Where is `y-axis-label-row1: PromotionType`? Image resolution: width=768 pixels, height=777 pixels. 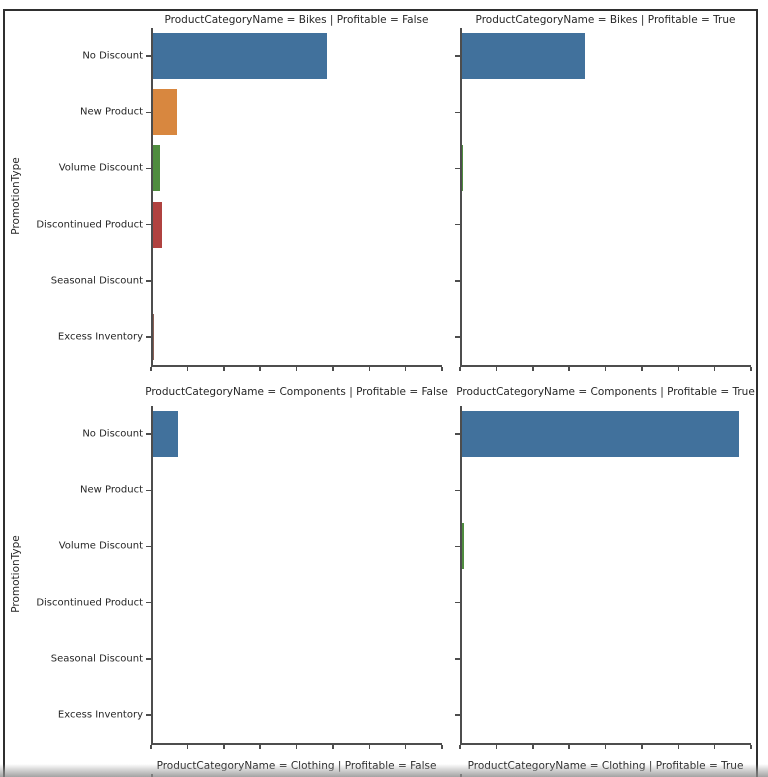
y-axis-label-row1: PromotionType is located at coordinates (16, 196).